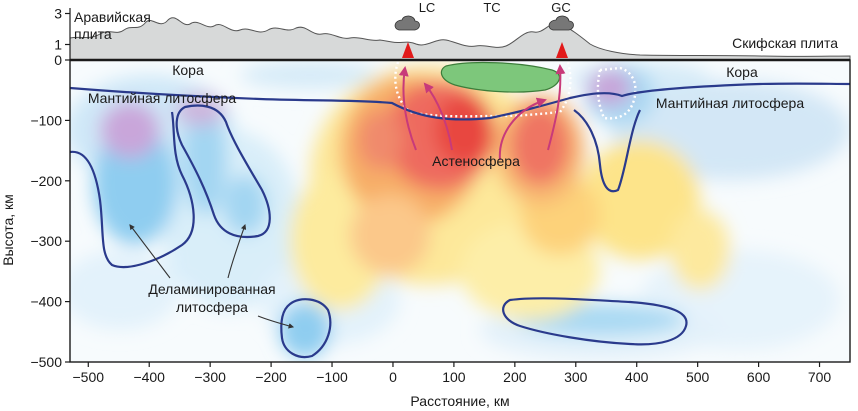  What do you see at coordinates (276, 322) in the screenshot?
I see `pointer-arrow-deep` at bounding box center [276, 322].